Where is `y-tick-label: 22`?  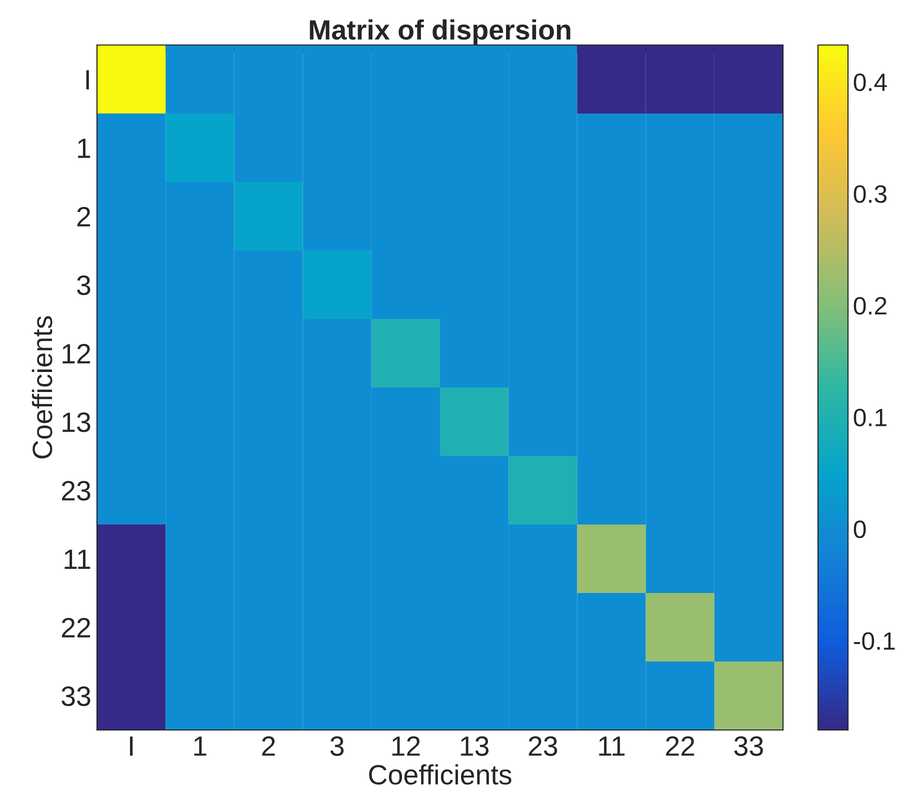 y-tick-label: 22 is located at coordinates (76, 628).